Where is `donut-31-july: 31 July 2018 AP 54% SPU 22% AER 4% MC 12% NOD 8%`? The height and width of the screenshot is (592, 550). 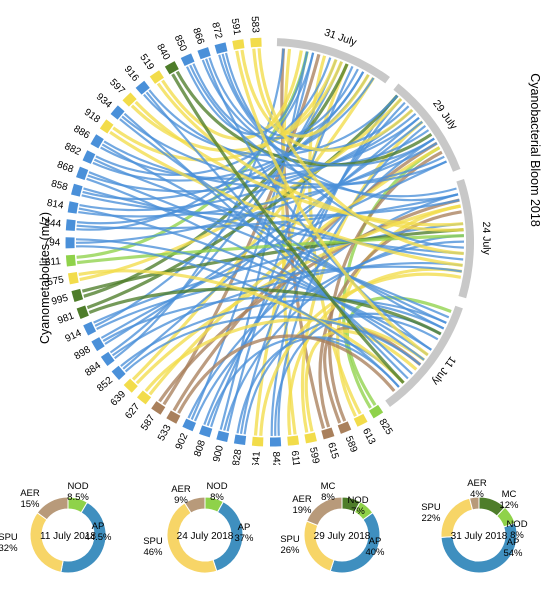 donut-31-july: 31 July 2018 AP 54% SPU 22% AER 4% MC 12% NOD 8% is located at coordinates (479, 532).